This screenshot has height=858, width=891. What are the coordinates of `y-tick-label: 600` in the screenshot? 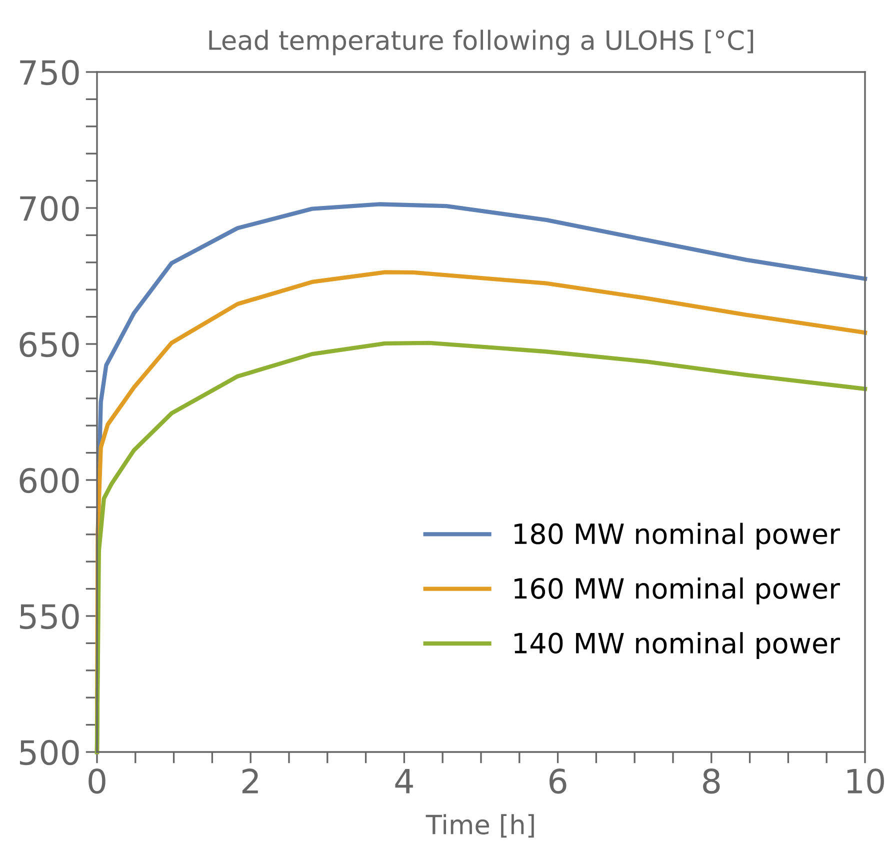 It's located at (49, 481).